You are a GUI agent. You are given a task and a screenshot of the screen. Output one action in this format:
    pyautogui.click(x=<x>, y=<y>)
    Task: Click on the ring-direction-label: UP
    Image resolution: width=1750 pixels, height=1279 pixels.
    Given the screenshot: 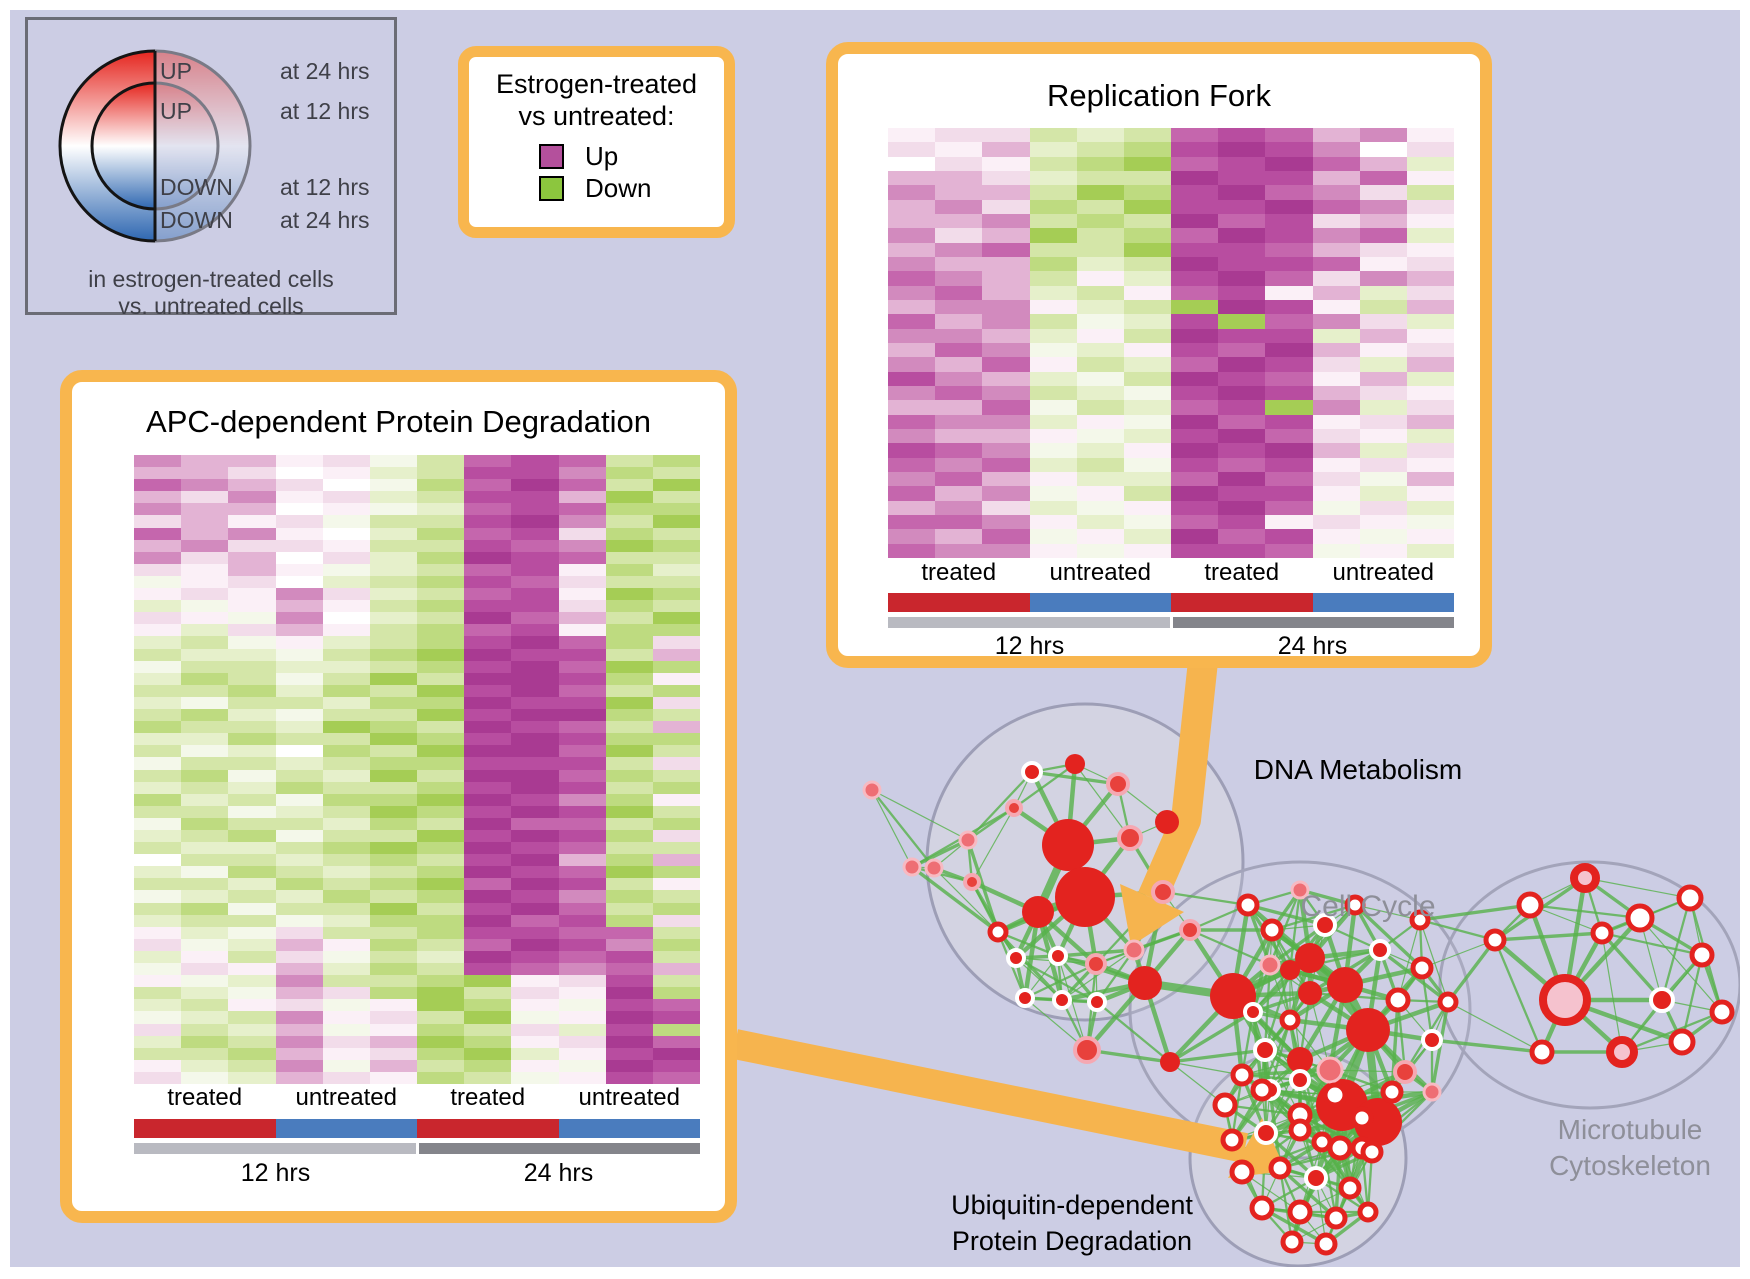 What is the action you would take?
    pyautogui.click(x=176, y=71)
    